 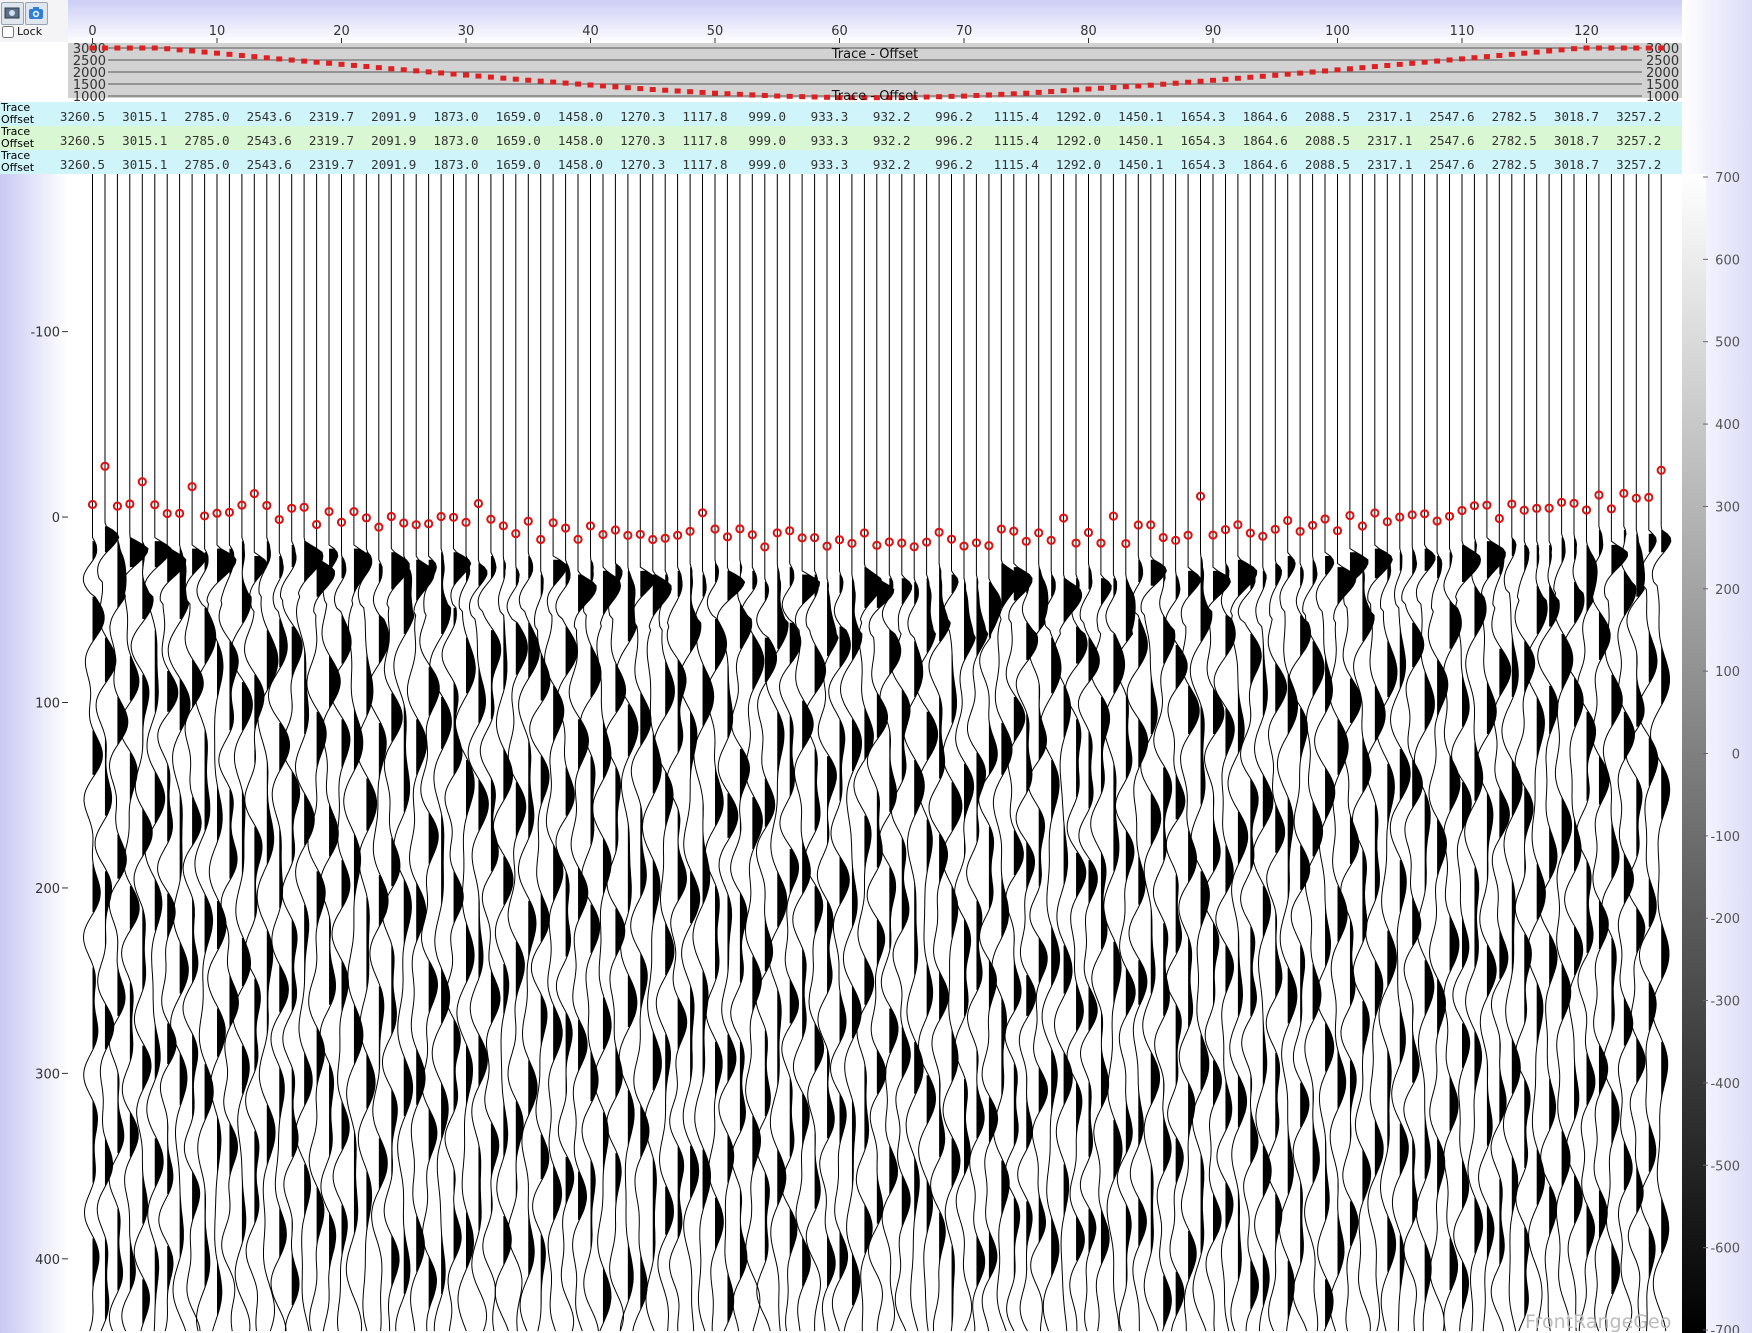 I want to click on colorbar-tick-label: -600, so click(x=1725, y=1249).